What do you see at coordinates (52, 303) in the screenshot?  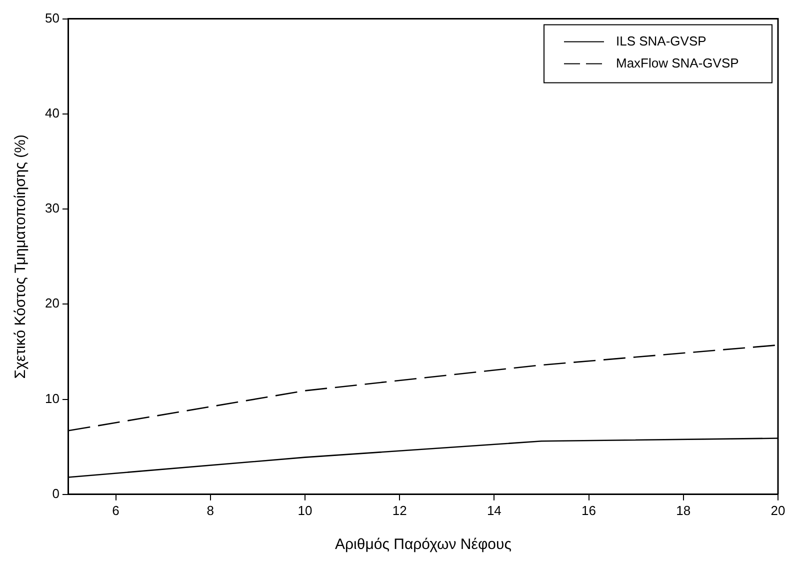 I see `y-tick-label: 20` at bounding box center [52, 303].